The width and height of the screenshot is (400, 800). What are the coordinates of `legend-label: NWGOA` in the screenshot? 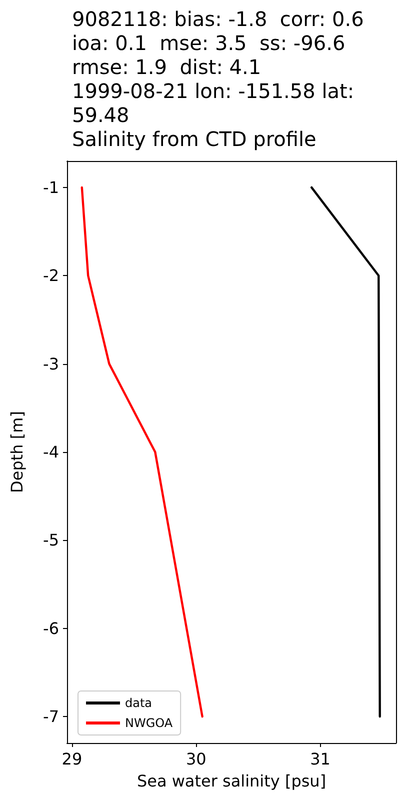 It's located at (149, 723).